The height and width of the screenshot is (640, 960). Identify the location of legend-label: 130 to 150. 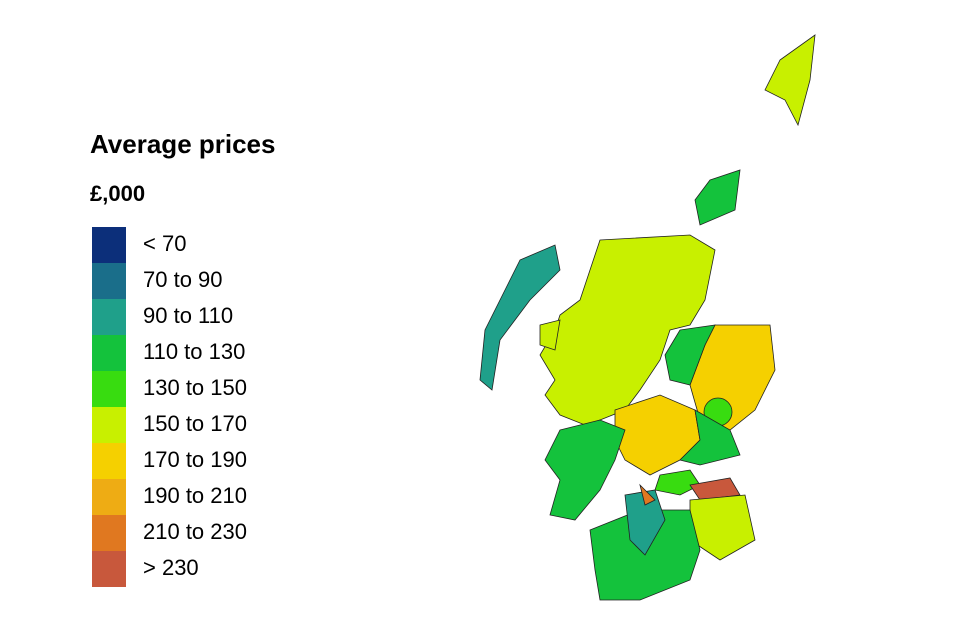
(195, 387).